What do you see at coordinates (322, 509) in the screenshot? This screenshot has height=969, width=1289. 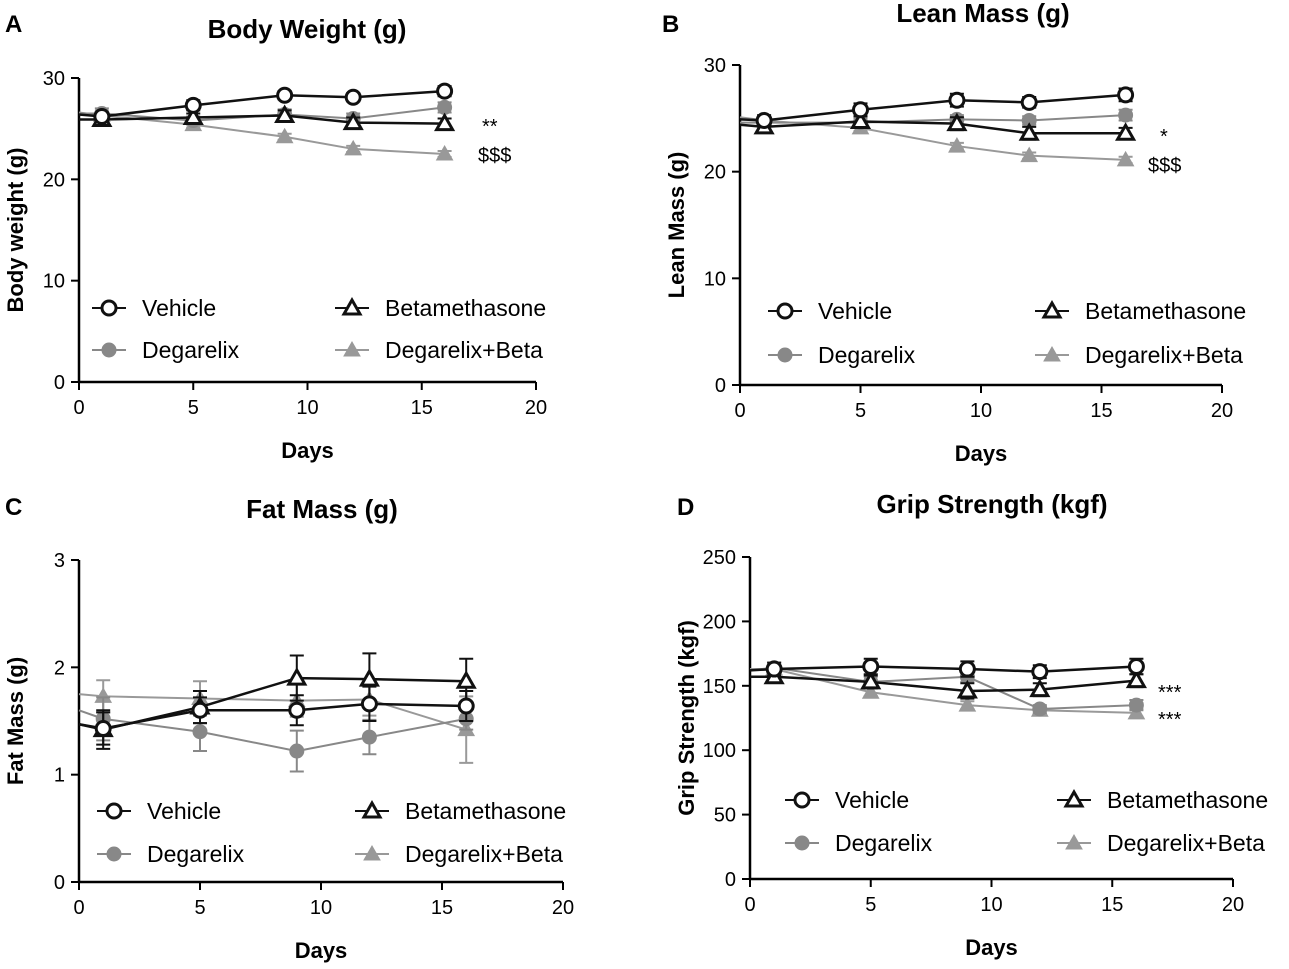 I see `chart-title: Fat Mass (g)` at bounding box center [322, 509].